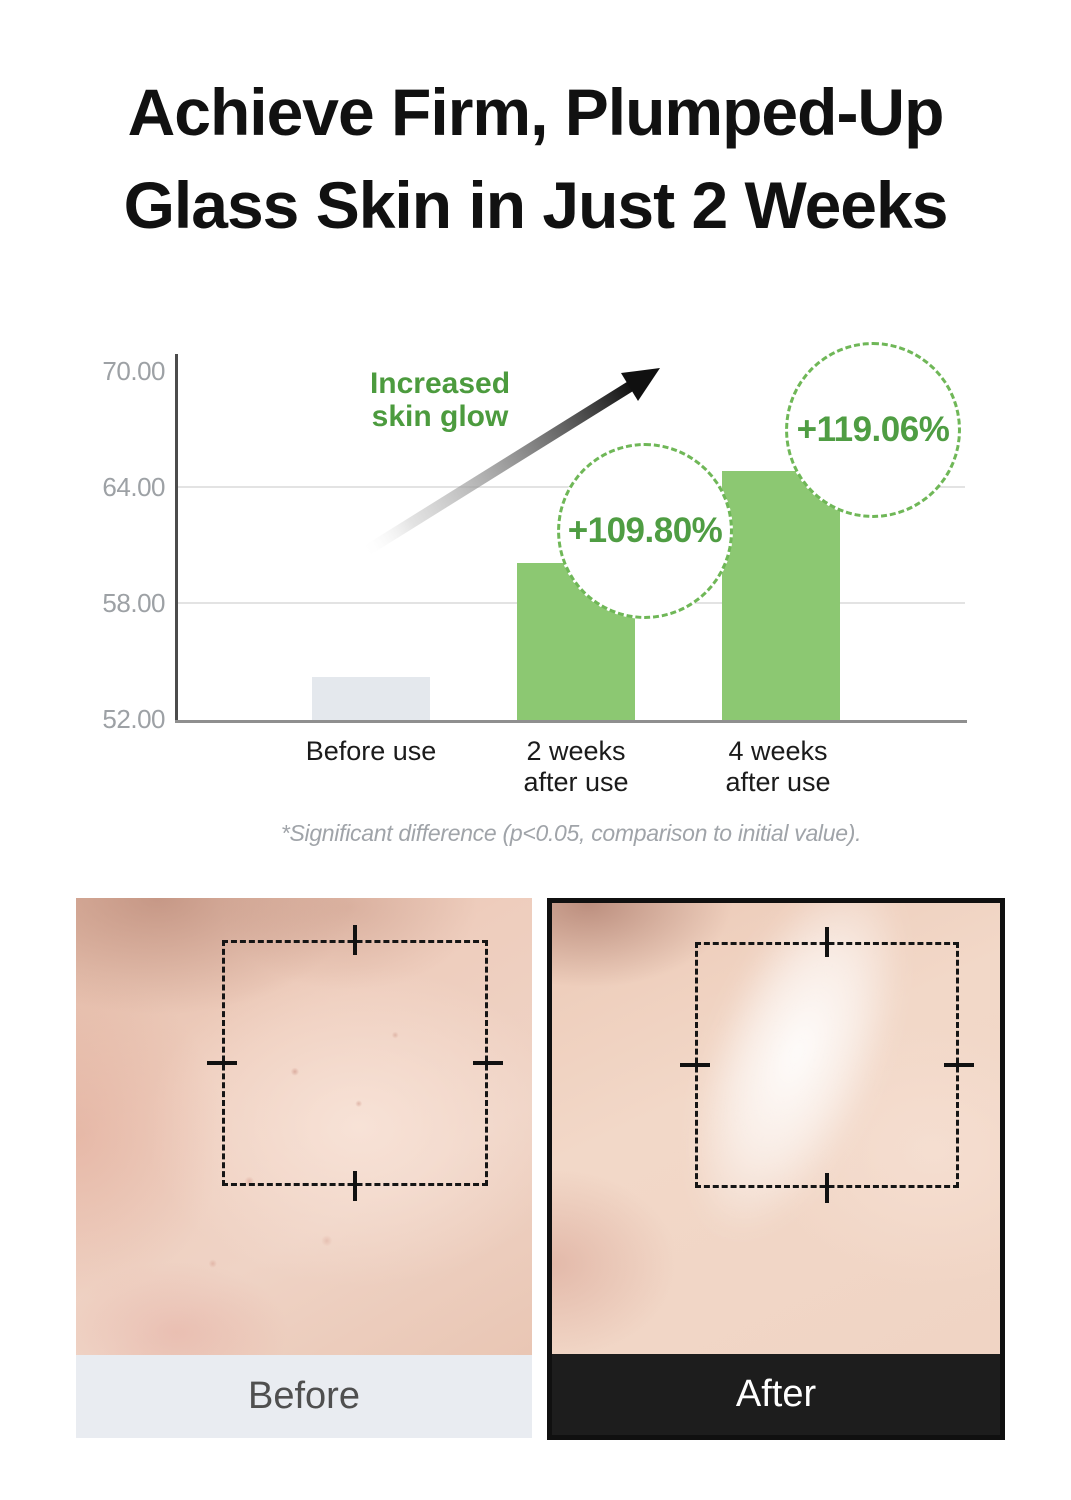 Image resolution: width=1071 pixels, height=1500 pixels. I want to click on x-axis-label-before-use: Before use, so click(371, 751).